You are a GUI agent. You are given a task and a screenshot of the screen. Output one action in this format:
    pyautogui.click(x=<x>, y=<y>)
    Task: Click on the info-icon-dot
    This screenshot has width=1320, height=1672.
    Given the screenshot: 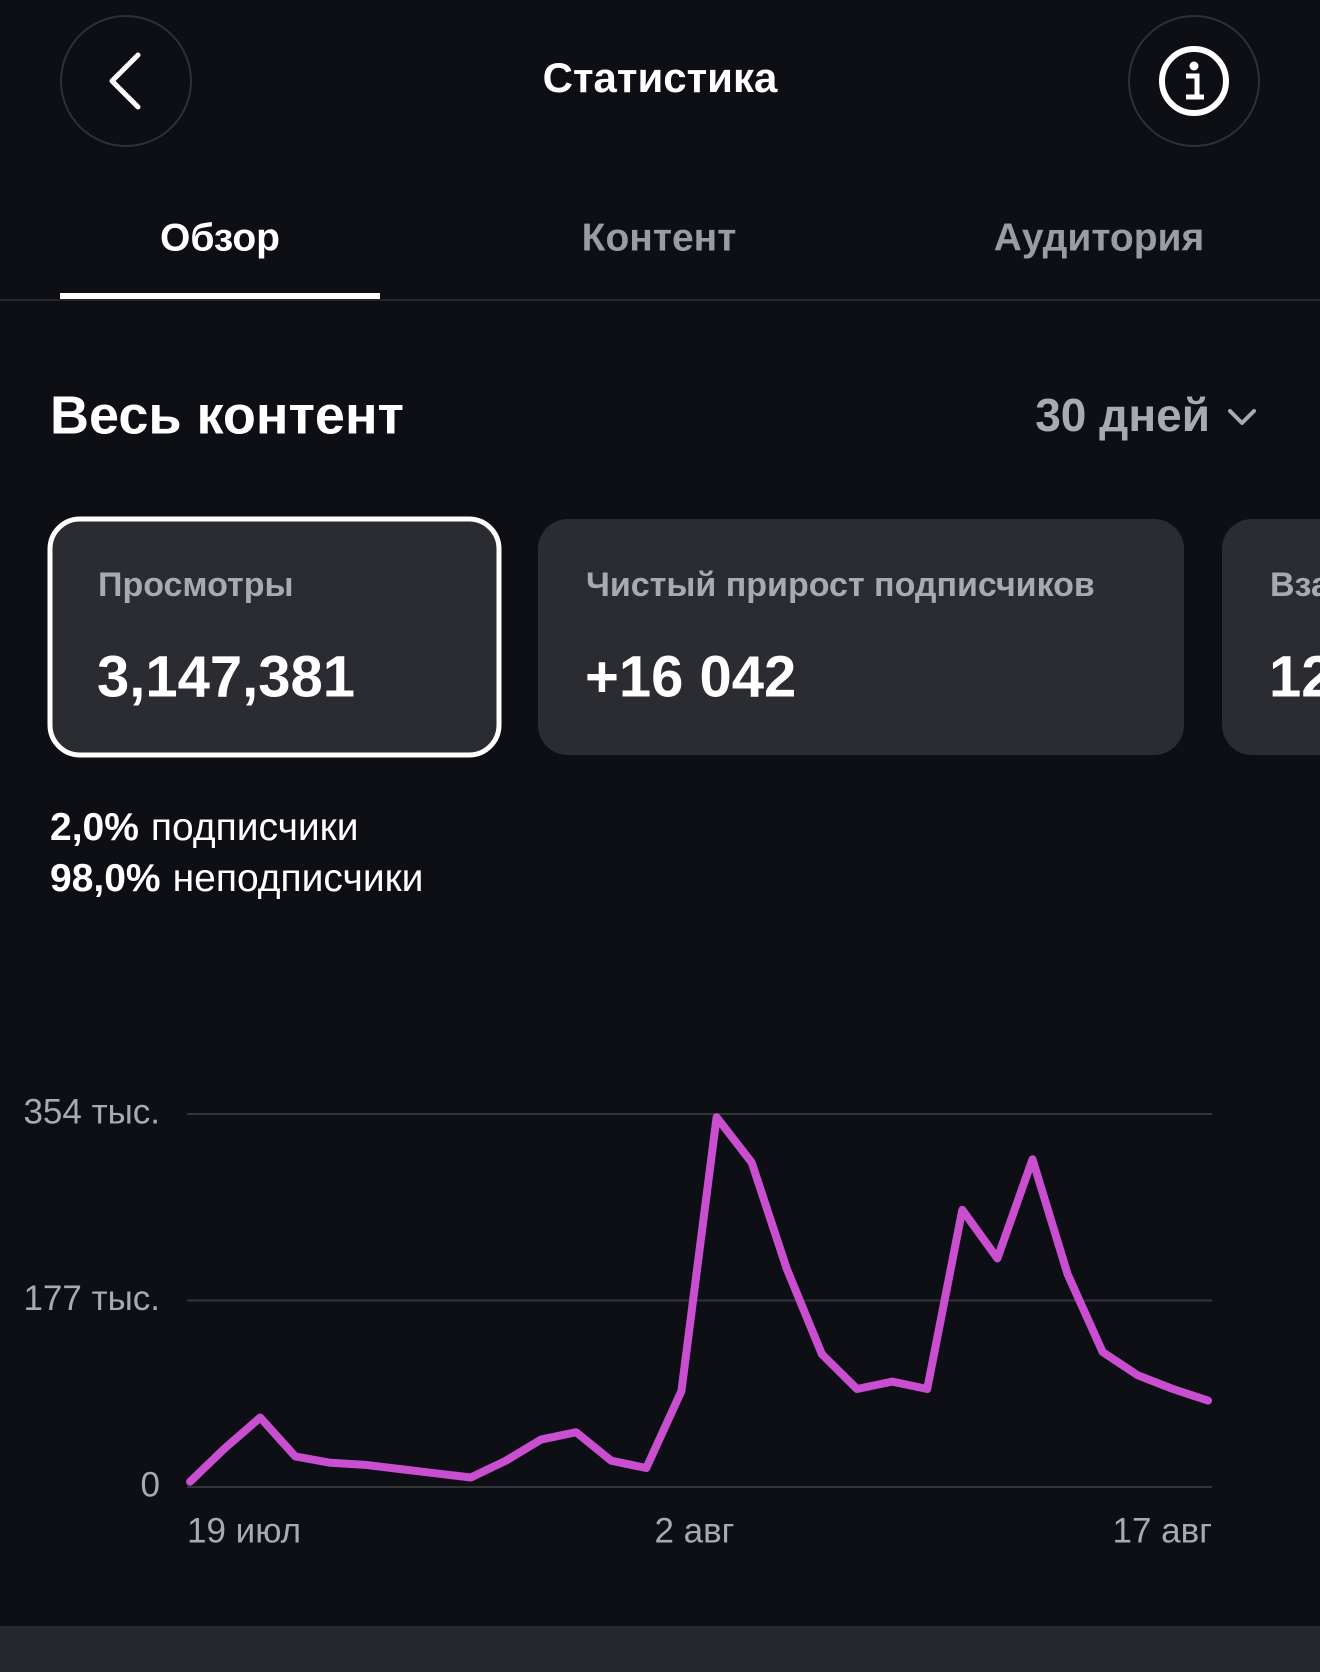 What is the action you would take?
    pyautogui.click(x=1194, y=66)
    